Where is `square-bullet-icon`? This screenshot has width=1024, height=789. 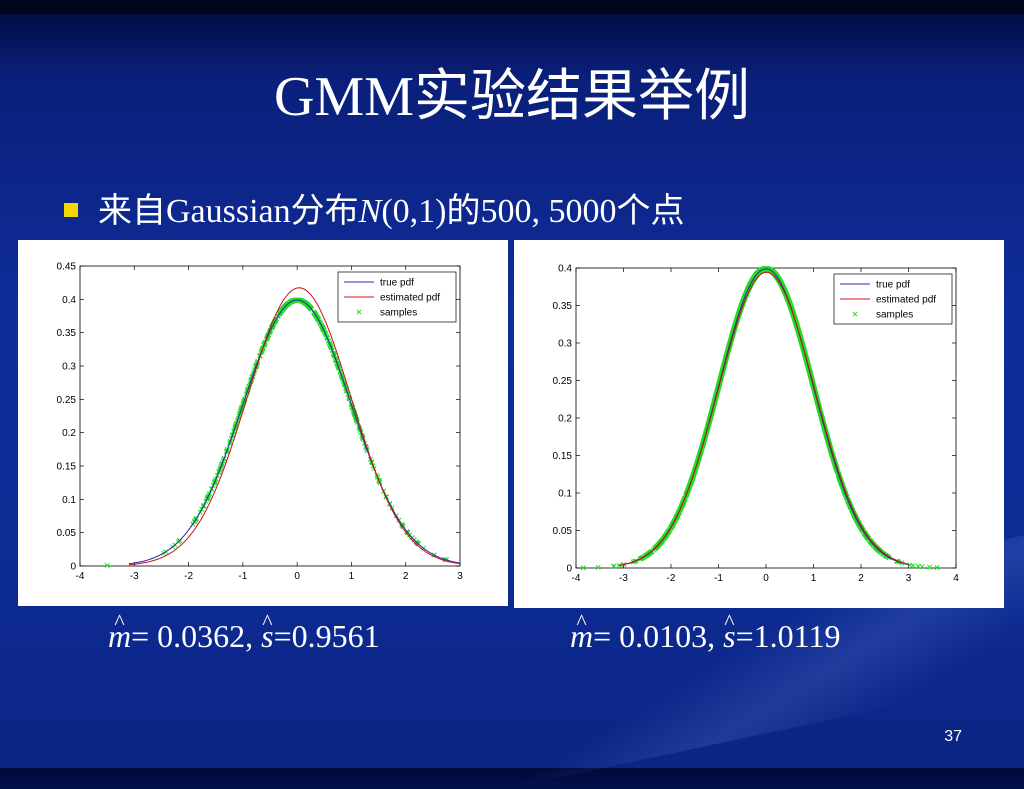 square-bullet-icon is located at coordinates (71, 210).